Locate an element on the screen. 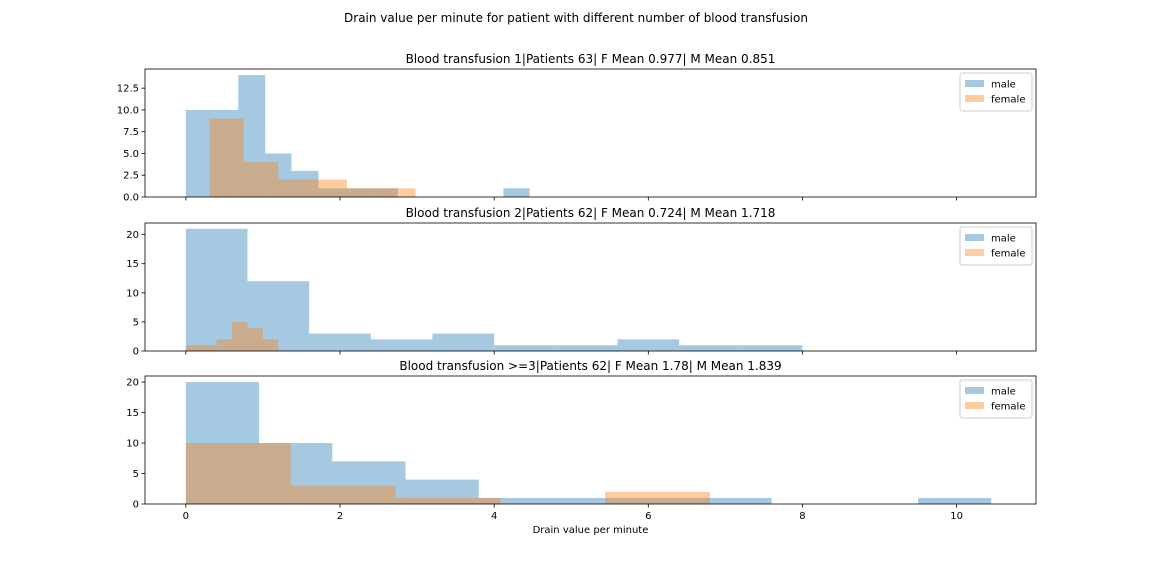 This screenshot has width=1152, height=580. y-tick-label: 2.5 is located at coordinates (131, 176).